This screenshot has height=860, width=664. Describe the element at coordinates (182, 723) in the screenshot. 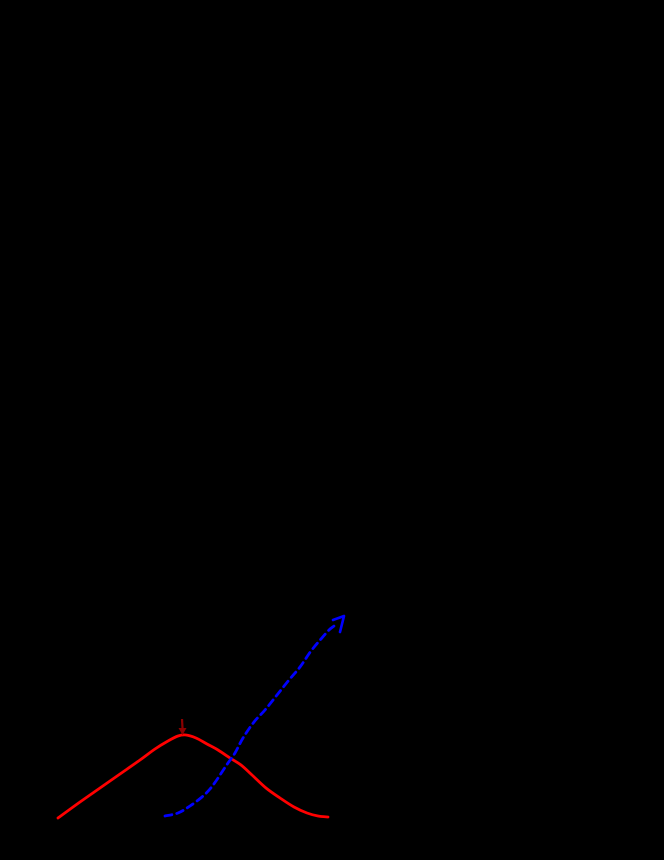

I see `red-peak-arrow-stem` at that location.